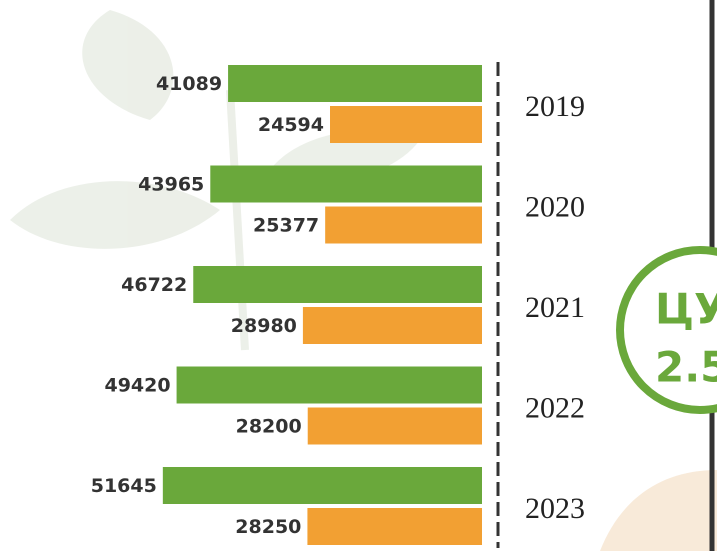  I want to click on value-label: 51645, so click(124, 486).